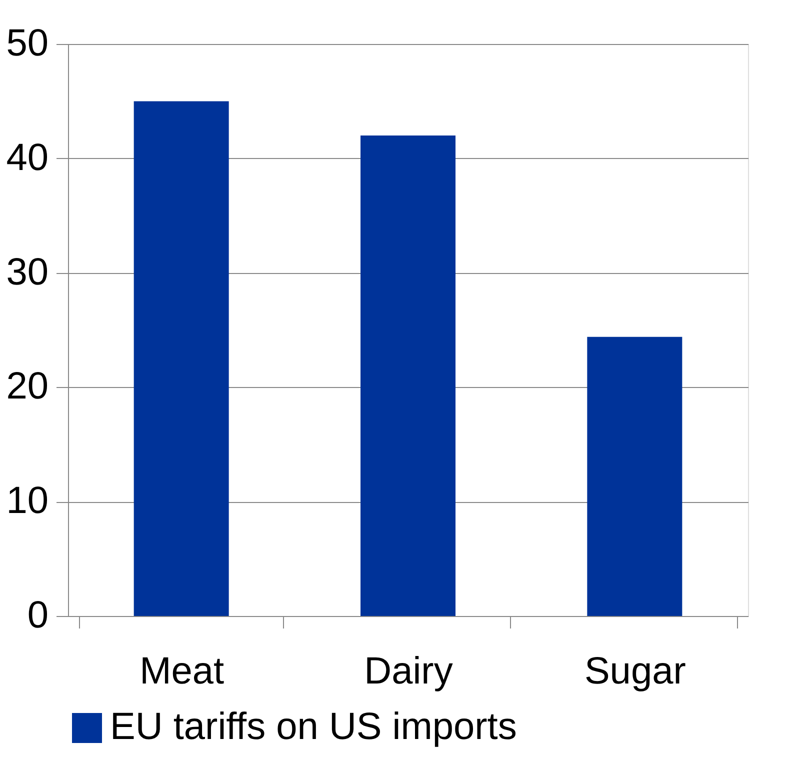 The height and width of the screenshot is (783, 812). What do you see at coordinates (27, 157) in the screenshot?
I see `y-tick-label: 40` at bounding box center [27, 157].